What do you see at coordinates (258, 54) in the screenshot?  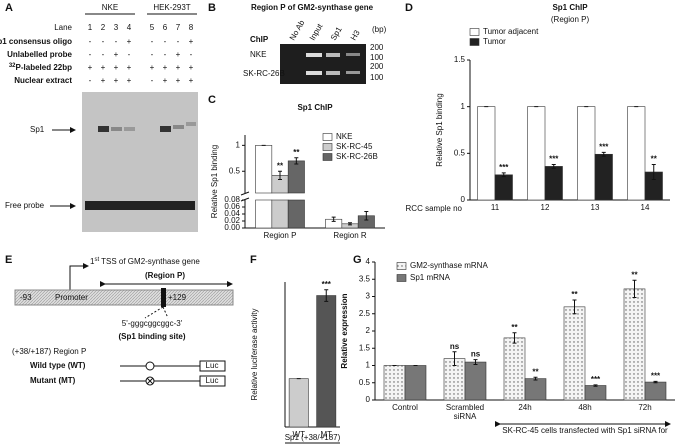 I see `row-label: NKE` at bounding box center [258, 54].